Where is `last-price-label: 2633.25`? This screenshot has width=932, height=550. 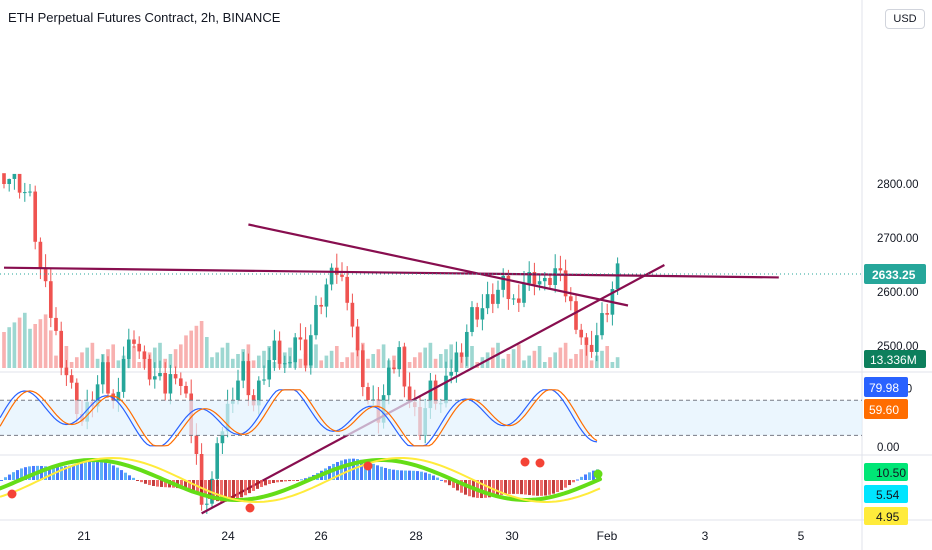 last-price-label: 2633.25 is located at coordinates (894, 275).